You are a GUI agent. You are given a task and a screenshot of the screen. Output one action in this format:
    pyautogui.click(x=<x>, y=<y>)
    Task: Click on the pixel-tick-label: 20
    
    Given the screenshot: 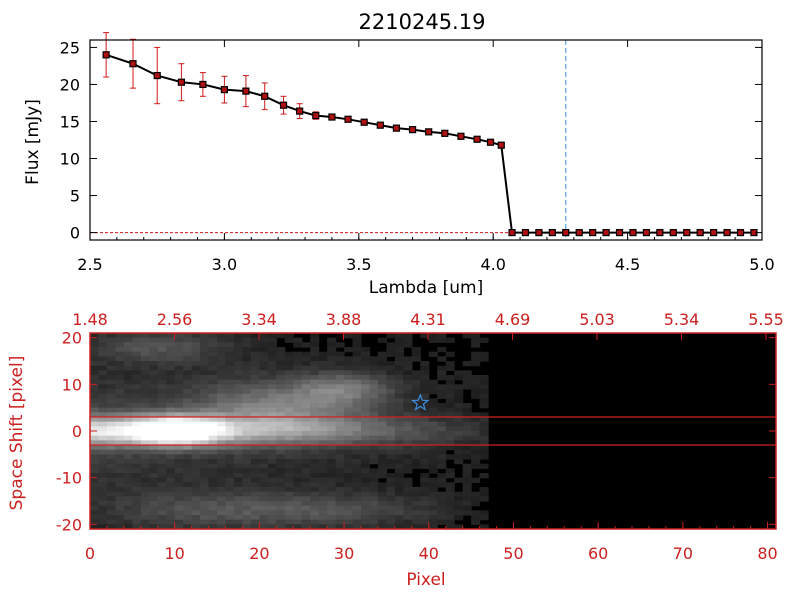 What is the action you would take?
    pyautogui.click(x=259, y=553)
    